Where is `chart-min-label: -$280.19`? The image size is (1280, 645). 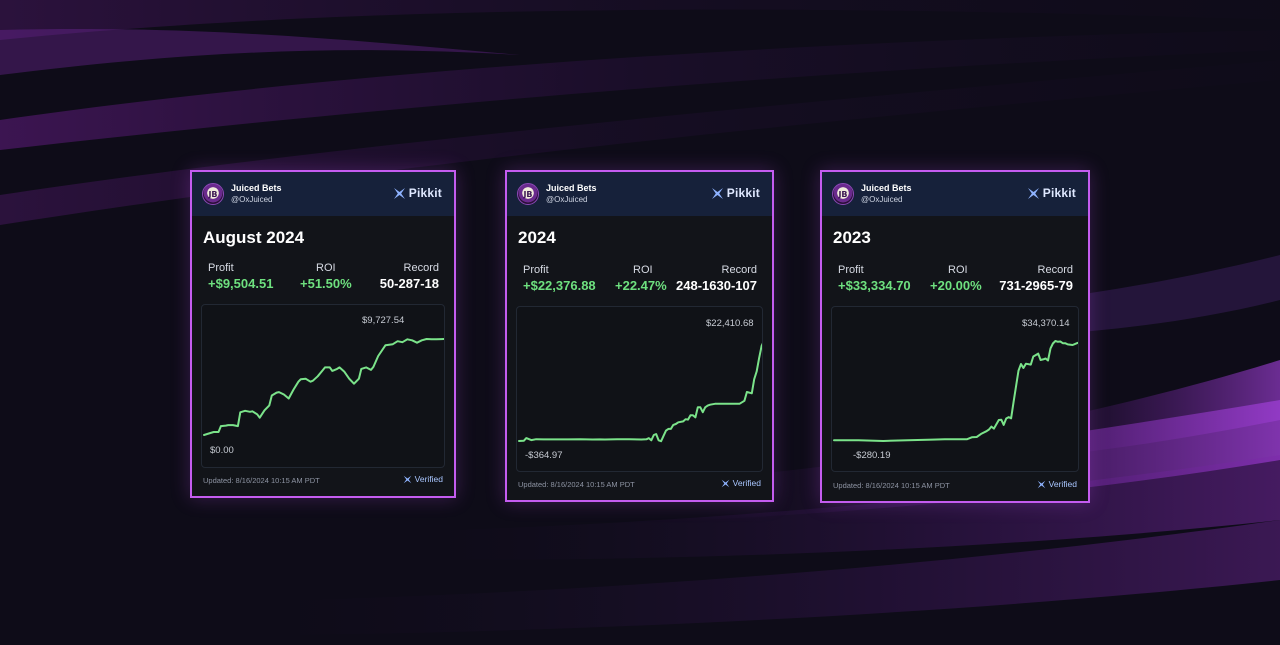 chart-min-label: -$280.19 is located at coordinates (872, 455).